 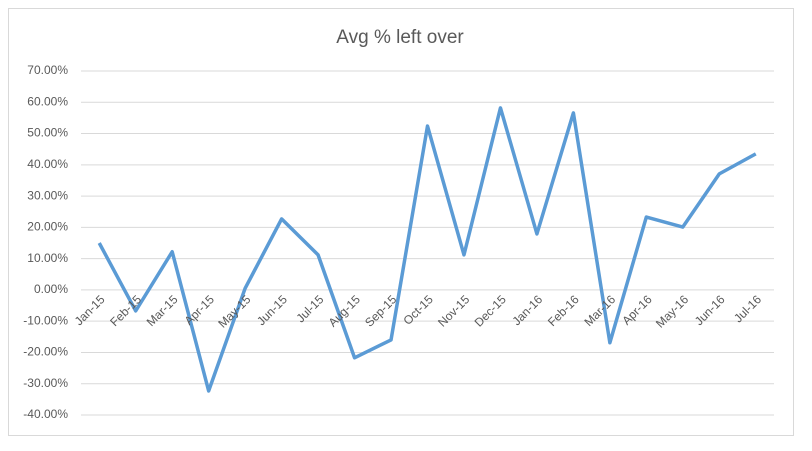 I want to click on y-tick-label: 30.00%, so click(x=47, y=195).